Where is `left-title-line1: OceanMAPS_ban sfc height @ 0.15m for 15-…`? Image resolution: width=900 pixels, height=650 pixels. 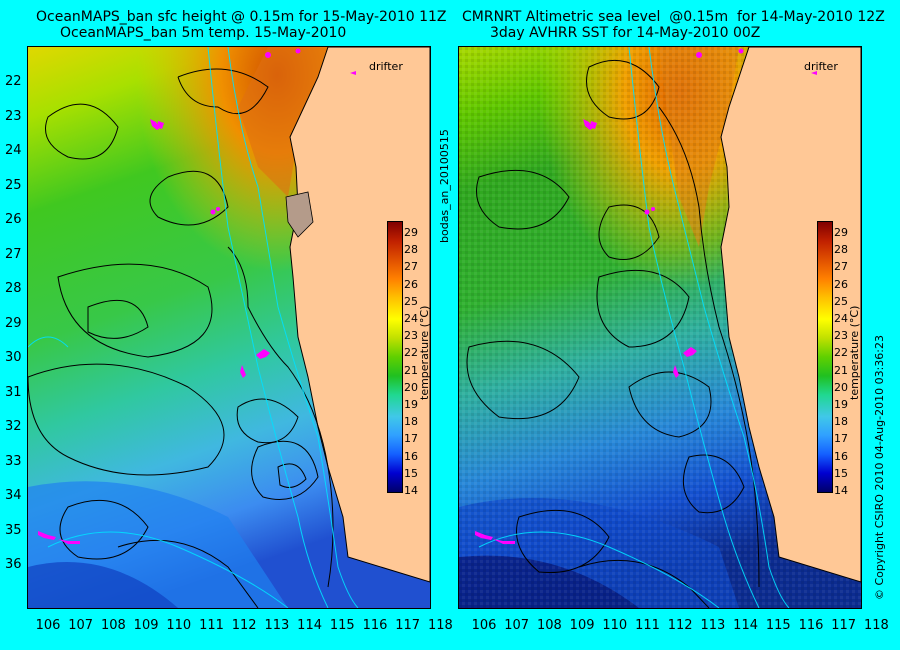
left-title-line1: OceanMAPS_ban sfc height @ 0.15m for 15-… is located at coordinates (241, 17).